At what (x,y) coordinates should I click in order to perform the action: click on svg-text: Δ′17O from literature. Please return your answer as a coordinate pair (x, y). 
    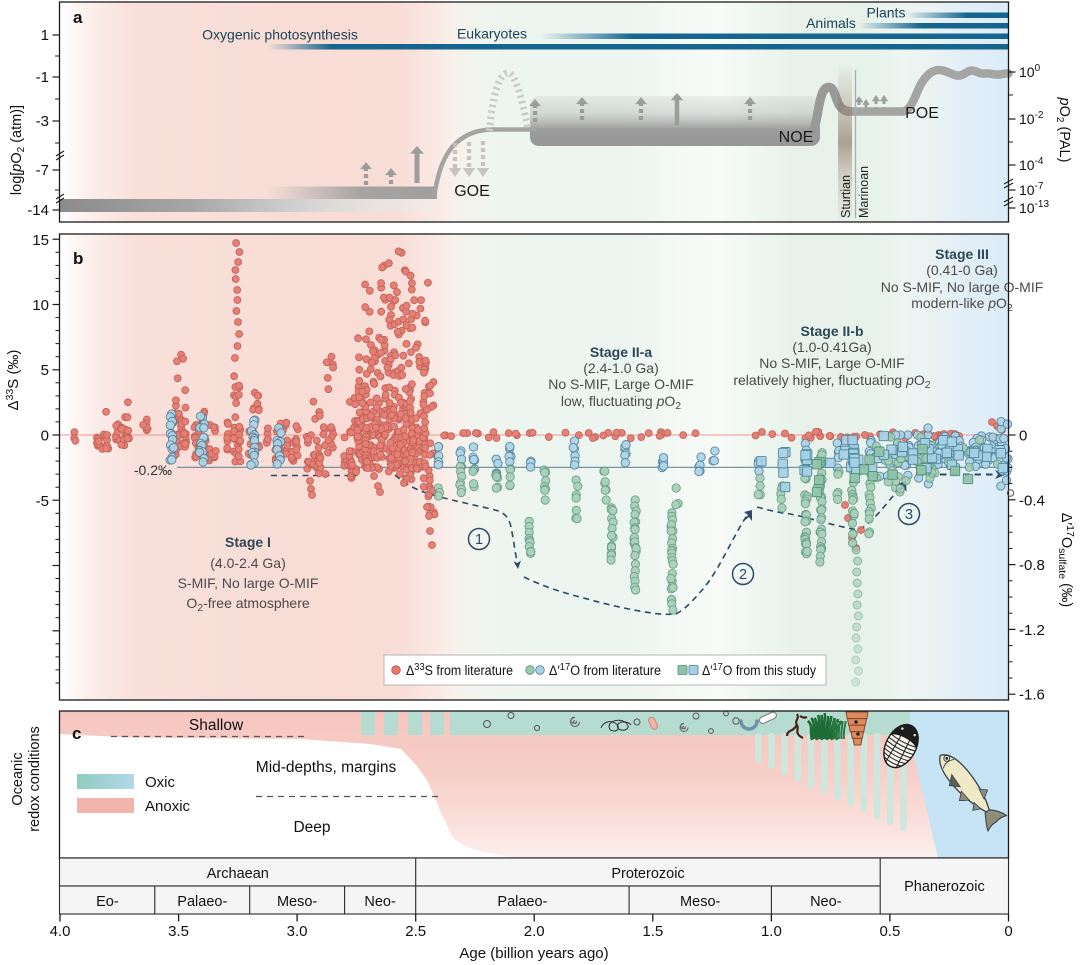
    Looking at the image, I should click on (605, 670).